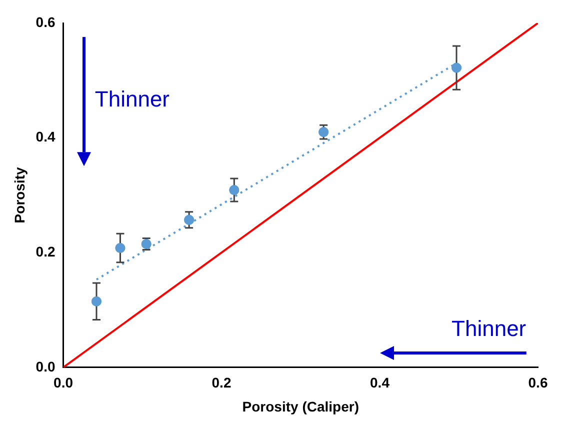 Image resolution: width=561 pixels, height=428 pixels. What do you see at coordinates (380, 382) in the screenshot?
I see `x-tick-label: 0.4` at bounding box center [380, 382].